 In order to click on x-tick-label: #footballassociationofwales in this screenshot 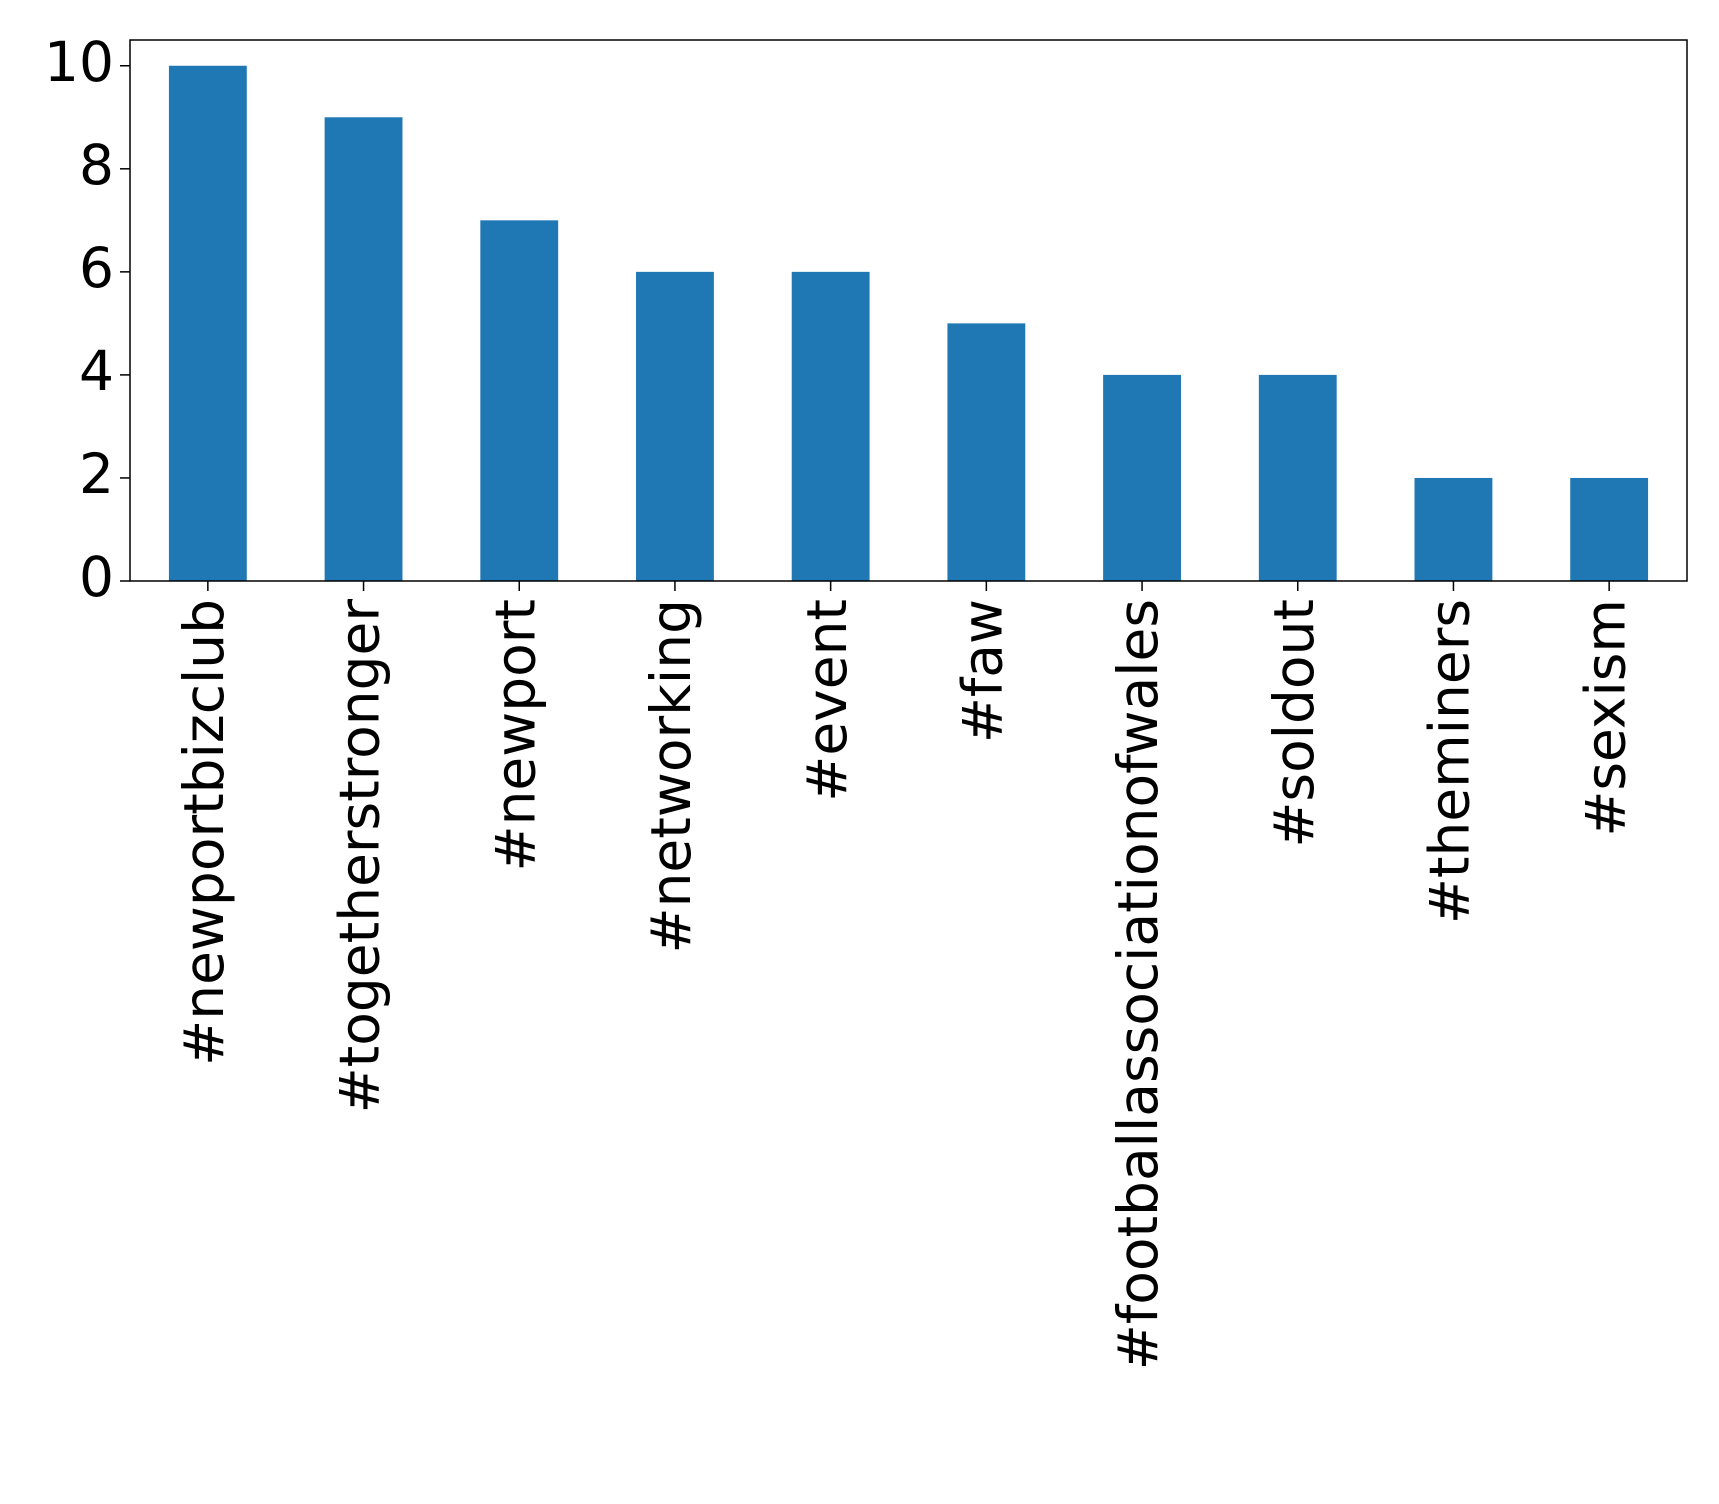, I will do `click(1138, 984)`.